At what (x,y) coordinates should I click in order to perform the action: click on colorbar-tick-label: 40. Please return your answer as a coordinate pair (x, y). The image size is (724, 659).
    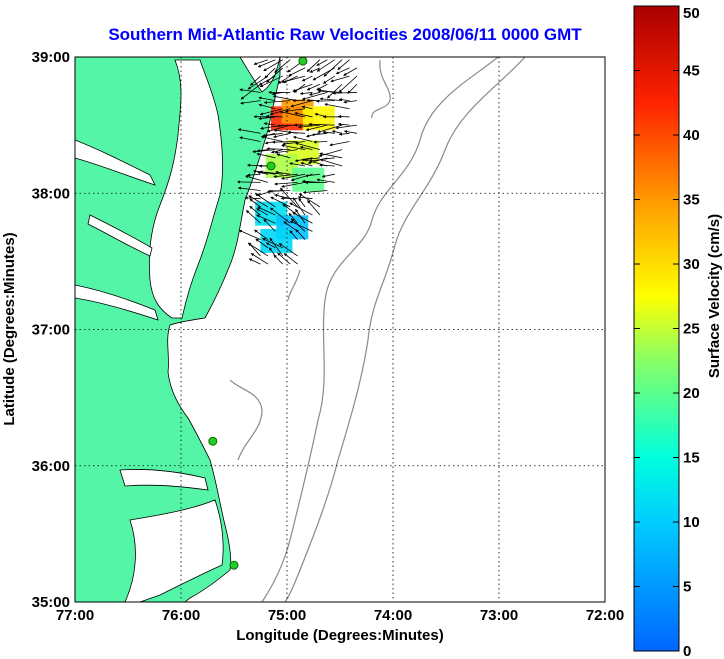
    Looking at the image, I should click on (691, 135).